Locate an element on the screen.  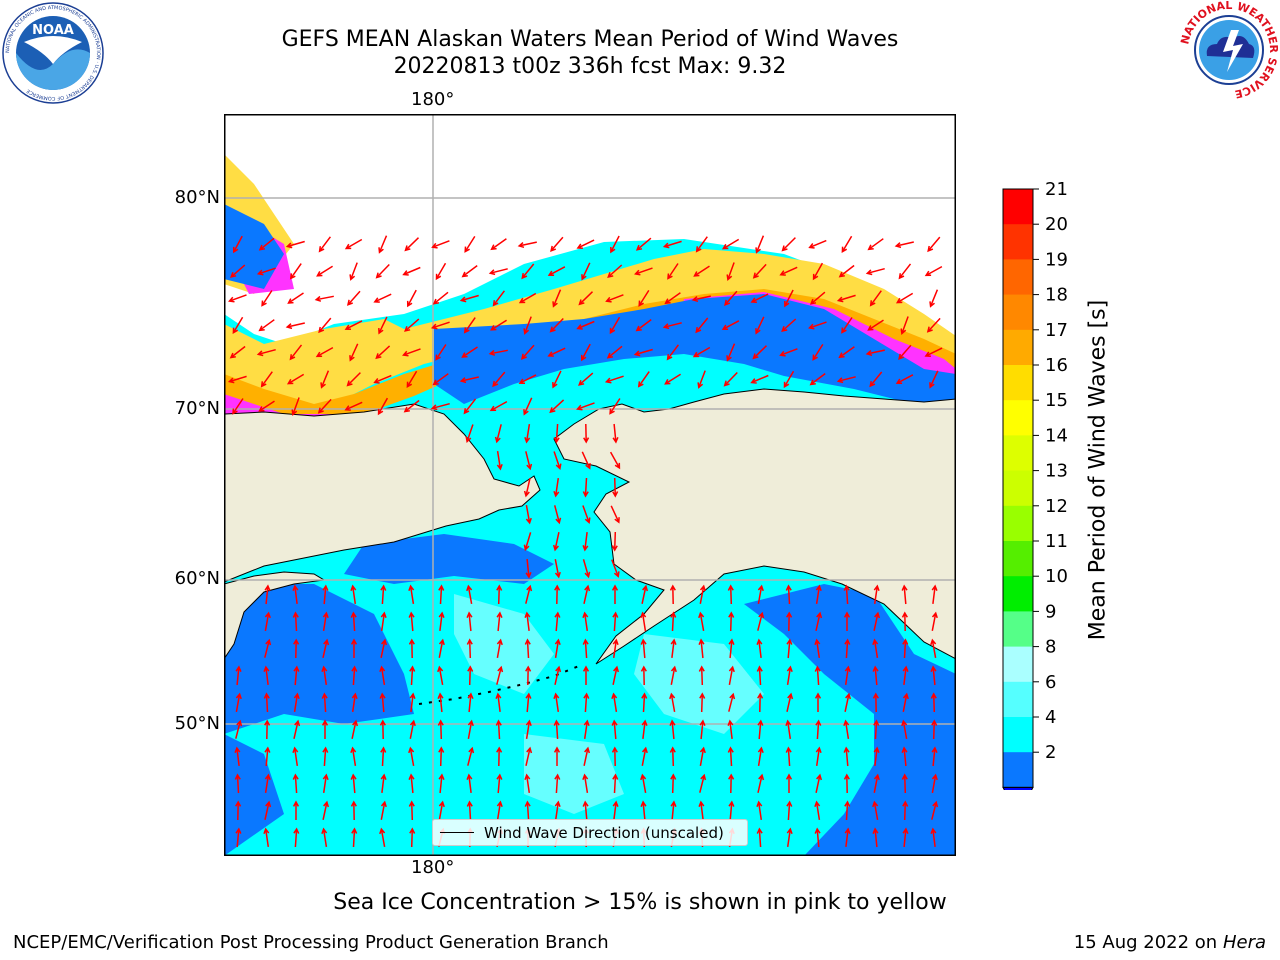
colorbar-segments is located at coordinates (1018, 489).